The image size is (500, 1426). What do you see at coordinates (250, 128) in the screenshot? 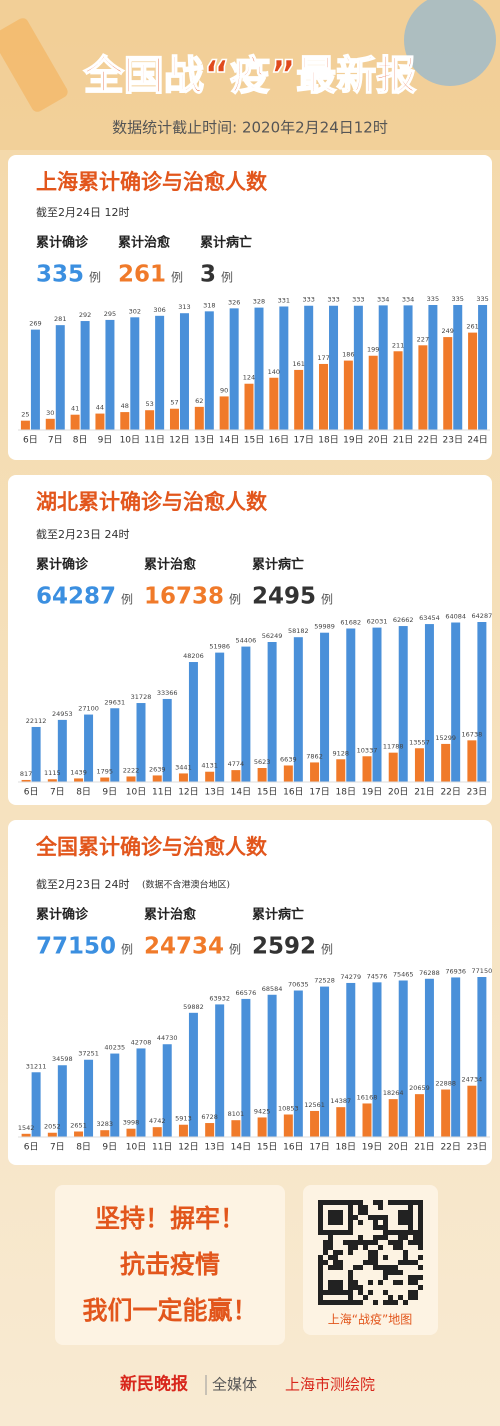
I see `page-subtitle: 数据统计截止时间: 2020年2月24日12时` at bounding box center [250, 128].